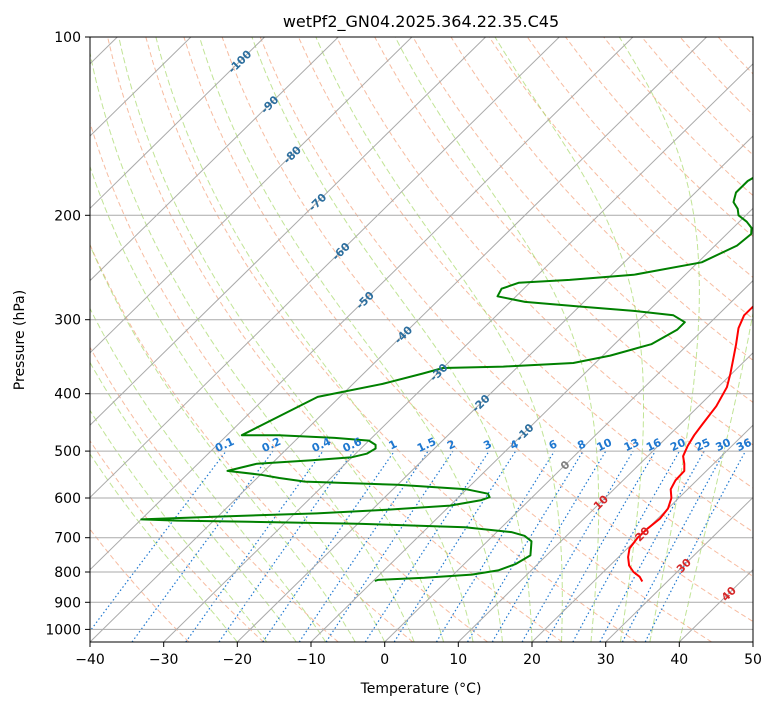 The height and width of the screenshot is (708, 775). I want to click on x-tick-label: −10, so click(311, 660).